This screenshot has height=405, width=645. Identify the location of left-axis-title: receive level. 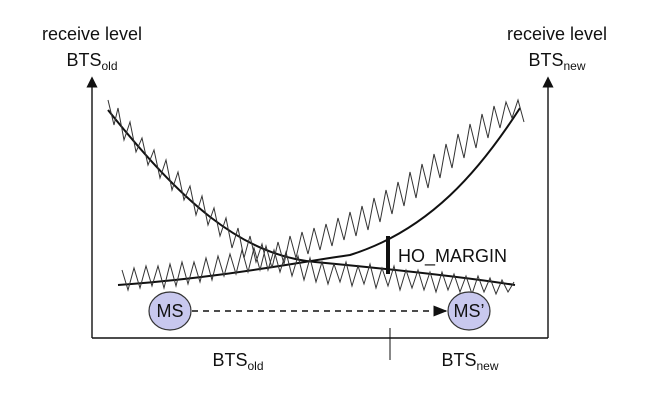
(92, 34).